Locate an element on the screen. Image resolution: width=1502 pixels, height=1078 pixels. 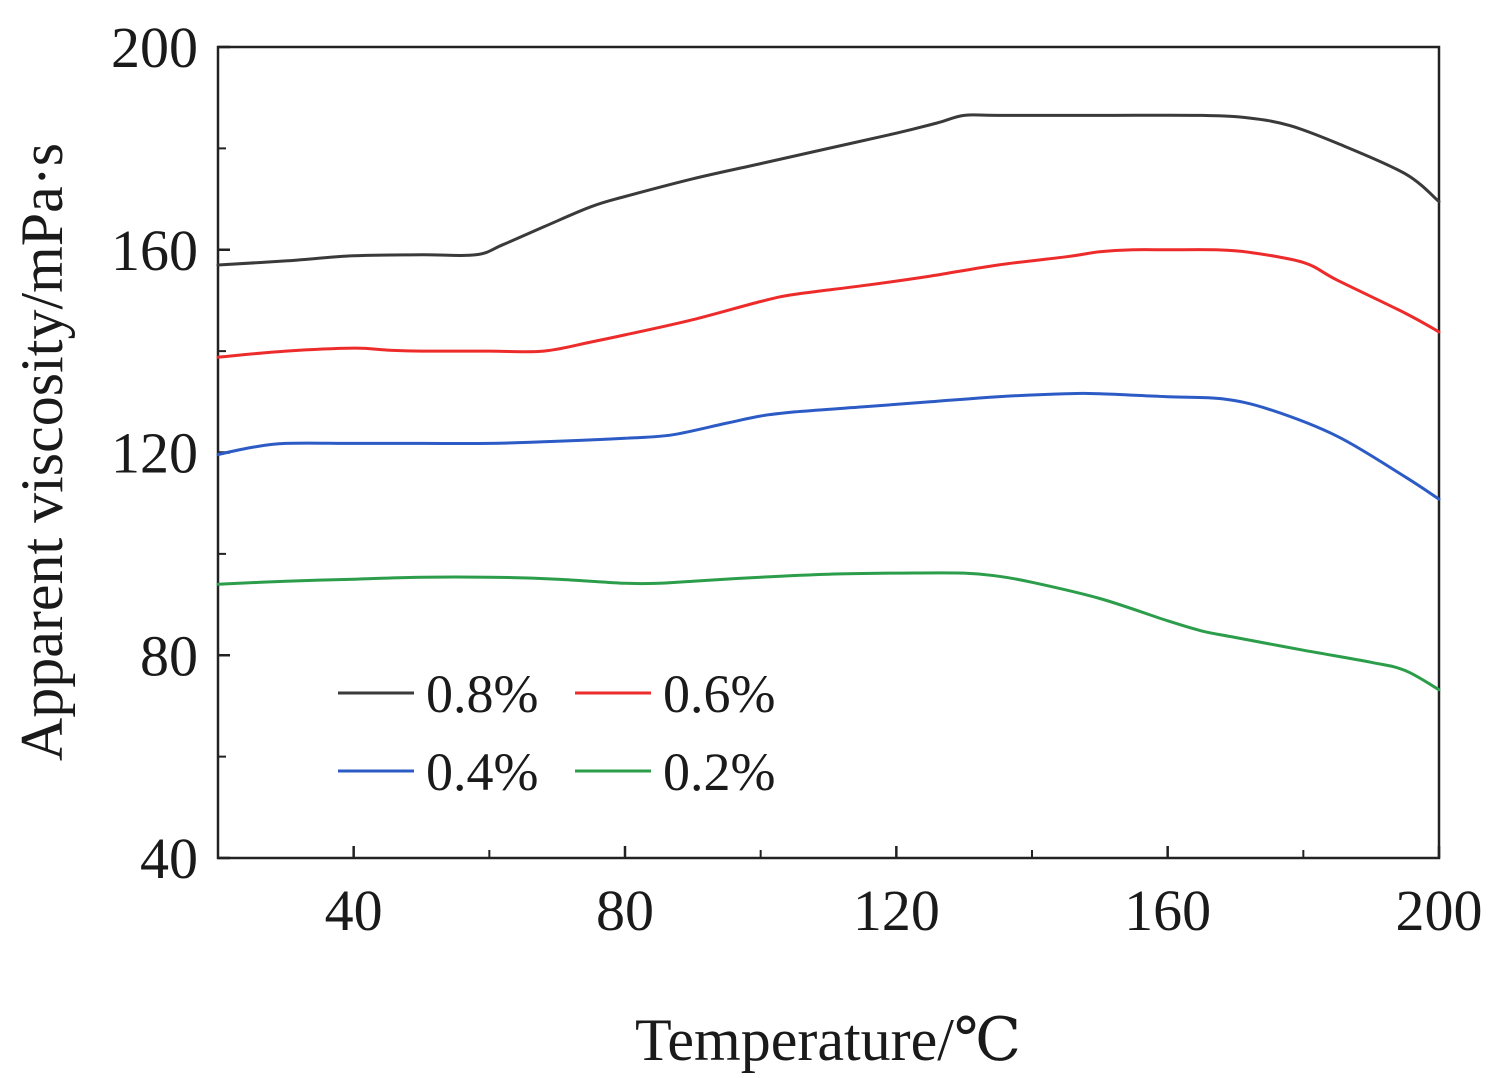
series-line-0.2% is located at coordinates (828, 631).